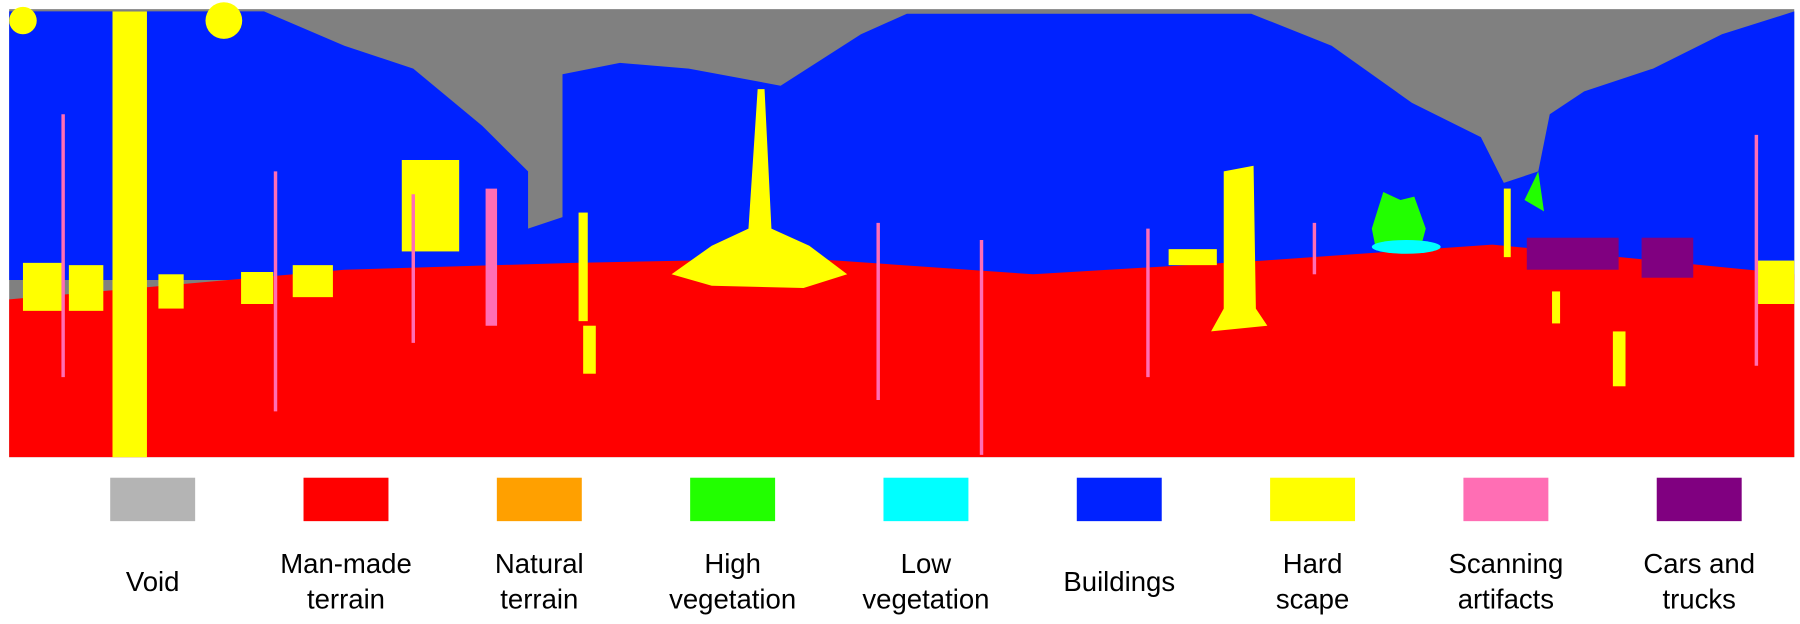 The image size is (1800, 624). What do you see at coordinates (1698, 598) in the screenshot?
I see `legend-label: trucks` at bounding box center [1698, 598].